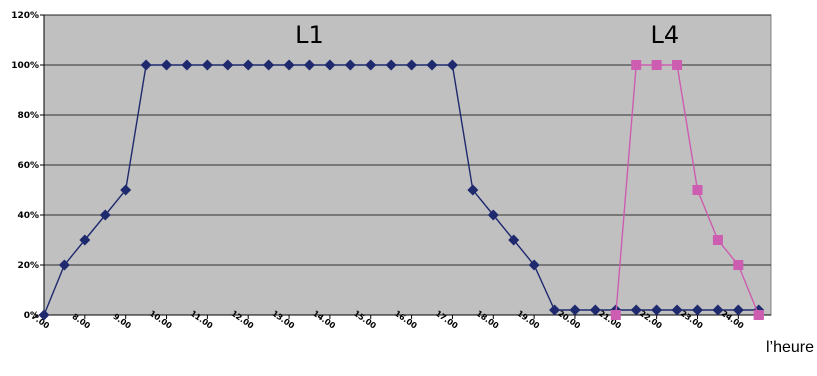 The height and width of the screenshot is (376, 817). I want to click on y-tick-label: 20%, so click(28, 266).